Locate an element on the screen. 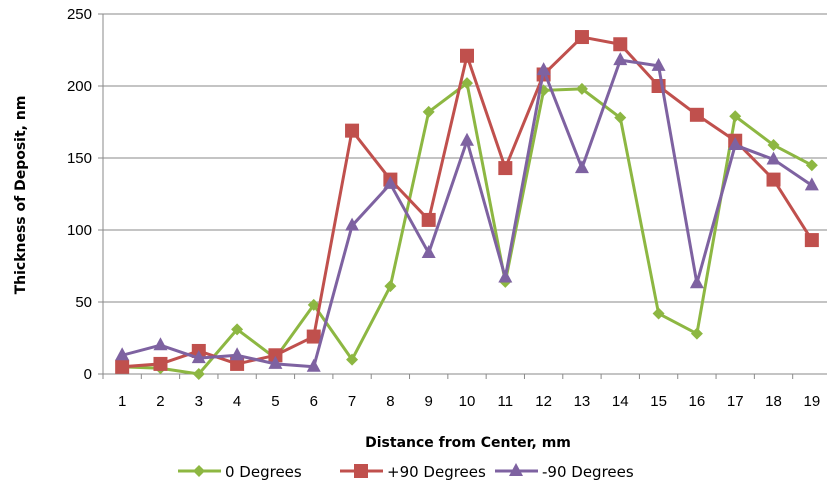 The width and height of the screenshot is (827, 483). legend-label: 0 Degrees is located at coordinates (263, 472).